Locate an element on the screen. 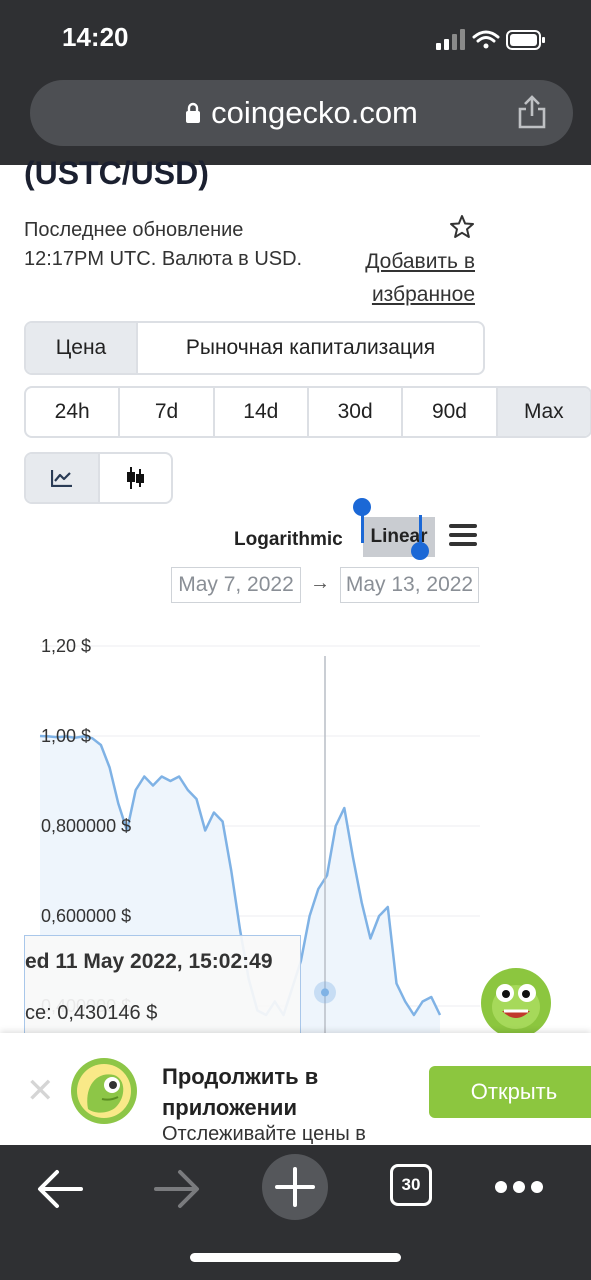 The width and height of the screenshot is (591, 1280). lock-icon is located at coordinates (193, 112).